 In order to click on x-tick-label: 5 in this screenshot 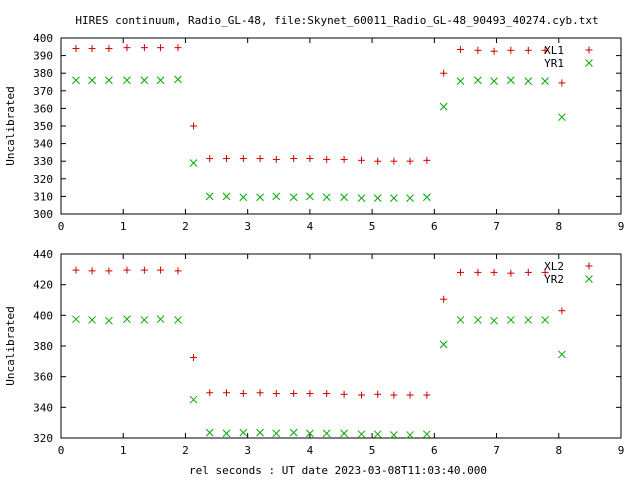, I will do `click(372, 226)`.